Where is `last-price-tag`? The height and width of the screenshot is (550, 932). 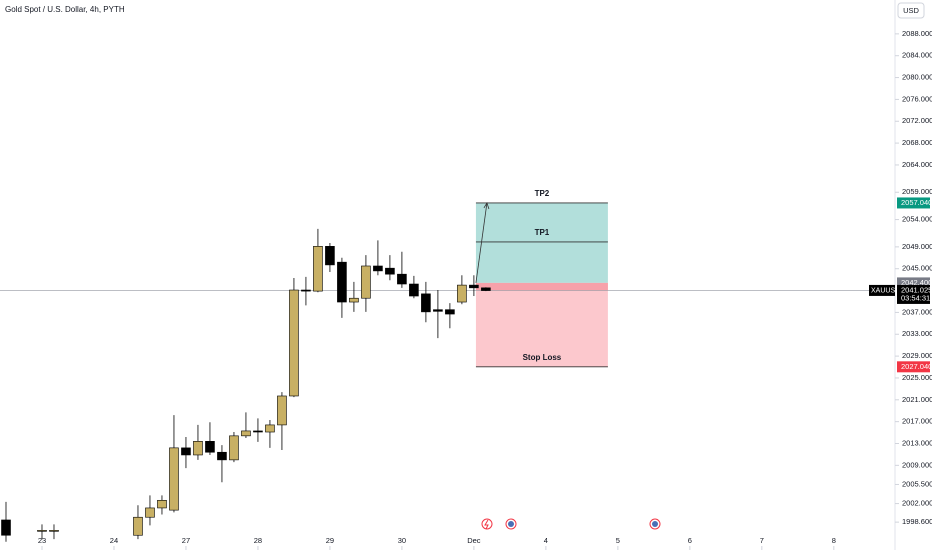 last-price-tag is located at coordinates (882, 290).